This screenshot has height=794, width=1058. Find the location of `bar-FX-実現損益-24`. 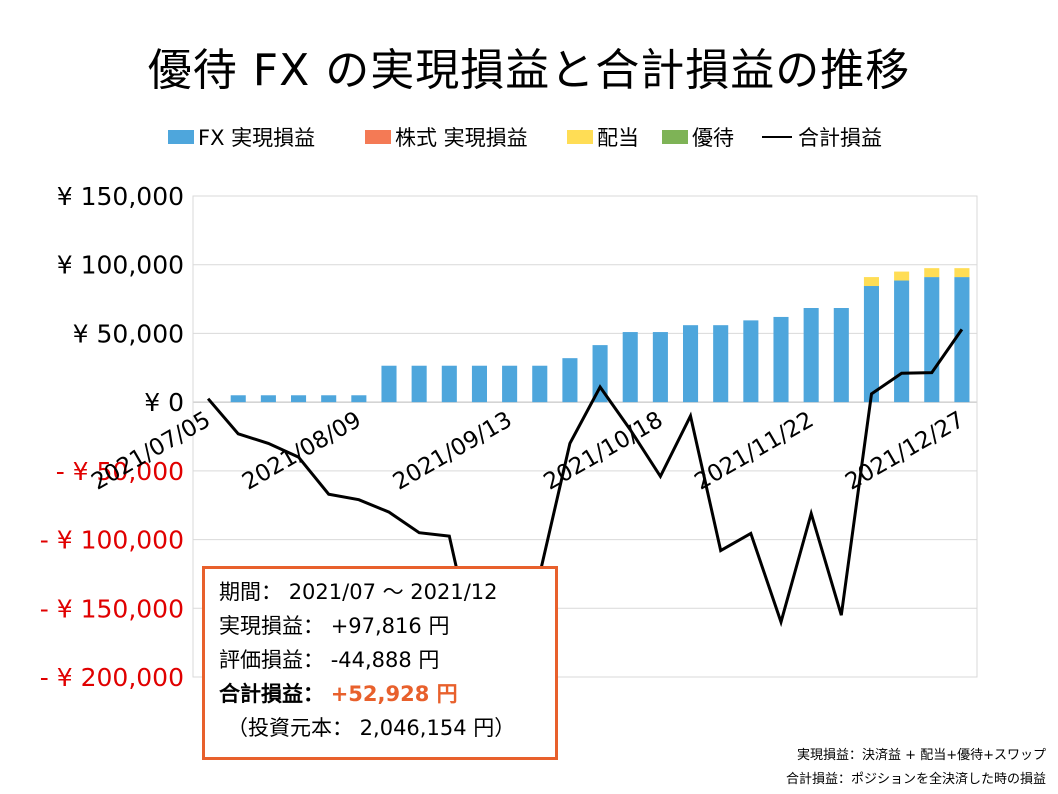

bar-FX-実現損益-24 is located at coordinates (932, 340).